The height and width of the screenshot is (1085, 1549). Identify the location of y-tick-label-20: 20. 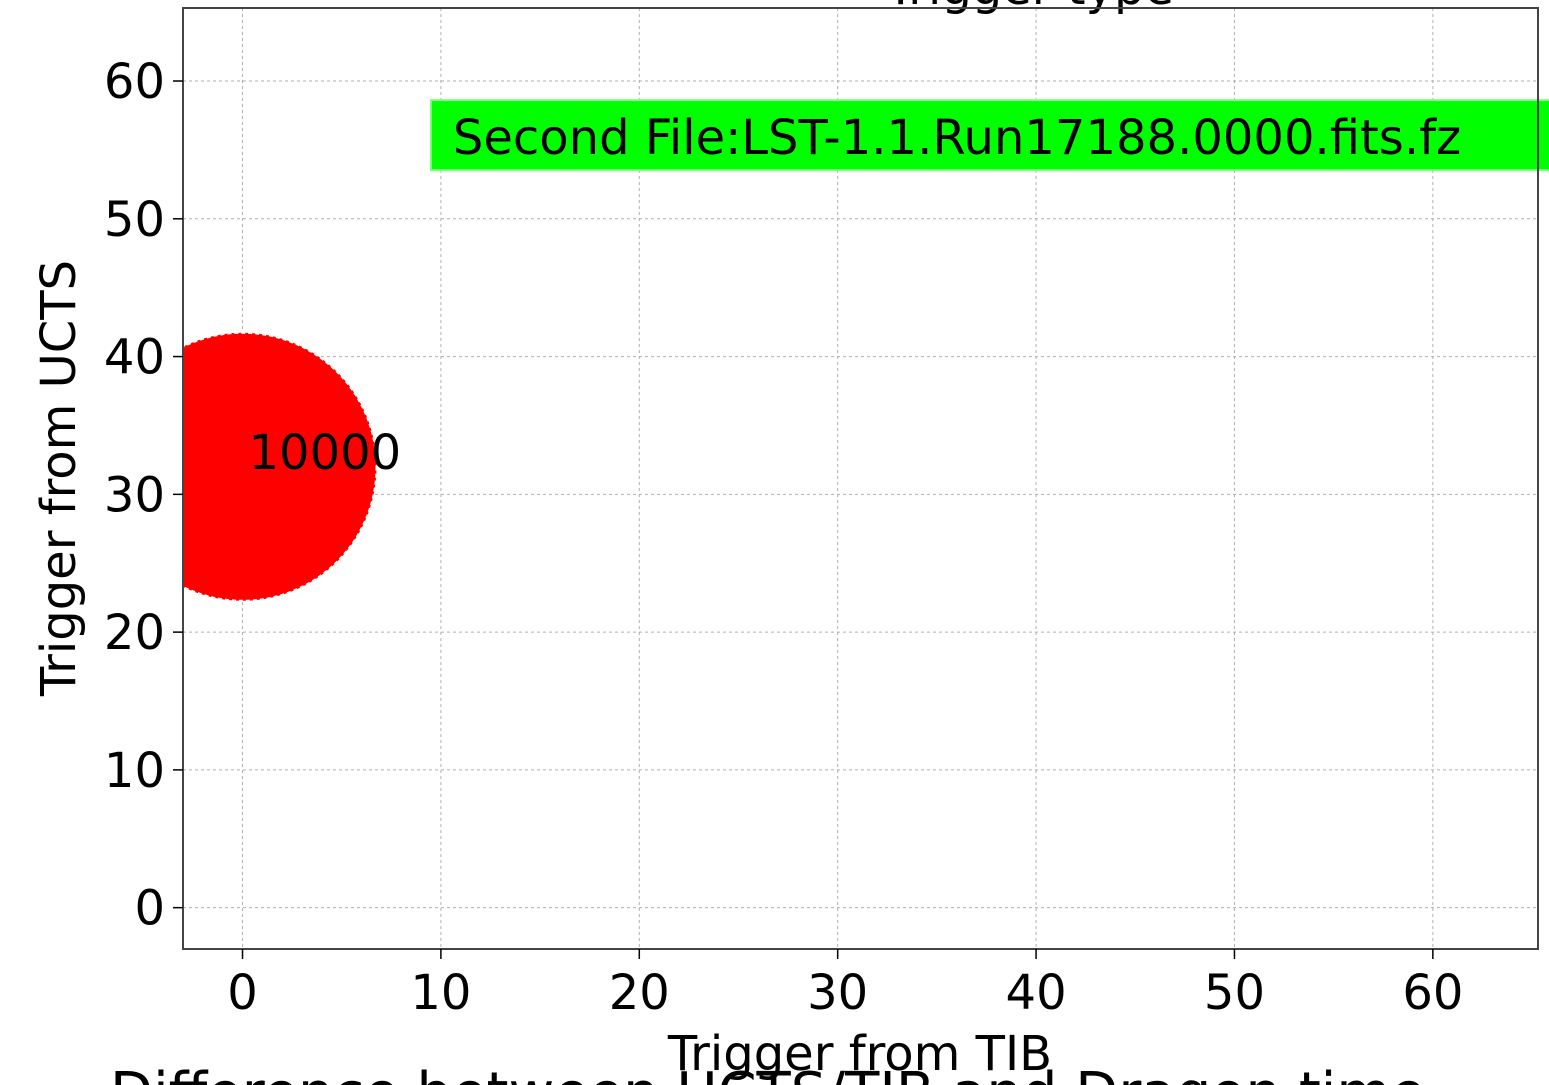
(134, 633).